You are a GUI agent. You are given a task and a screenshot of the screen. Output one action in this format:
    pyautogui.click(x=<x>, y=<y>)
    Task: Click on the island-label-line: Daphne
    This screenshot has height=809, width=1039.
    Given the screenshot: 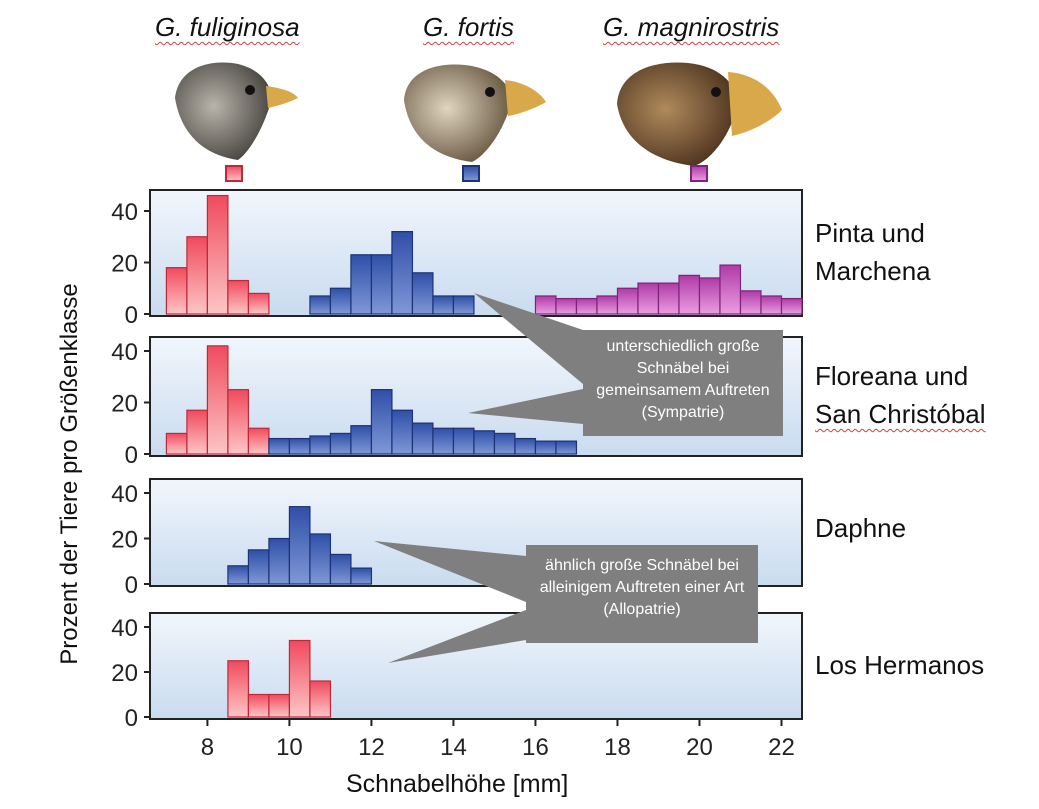 What is the action you would take?
    pyautogui.click(x=861, y=528)
    